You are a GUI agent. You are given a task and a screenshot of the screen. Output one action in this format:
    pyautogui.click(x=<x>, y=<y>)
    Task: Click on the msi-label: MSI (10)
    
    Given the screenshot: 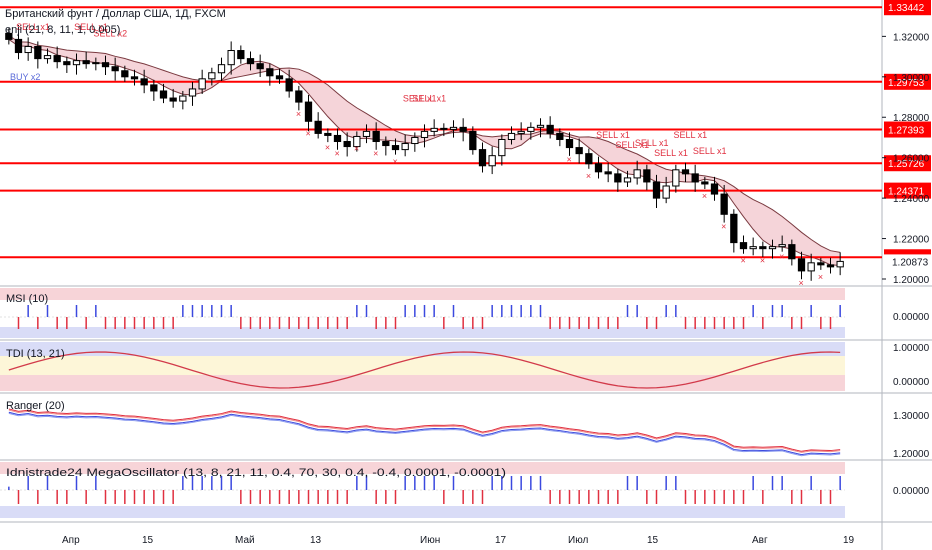 What is the action you would take?
    pyautogui.click(x=27, y=299)
    